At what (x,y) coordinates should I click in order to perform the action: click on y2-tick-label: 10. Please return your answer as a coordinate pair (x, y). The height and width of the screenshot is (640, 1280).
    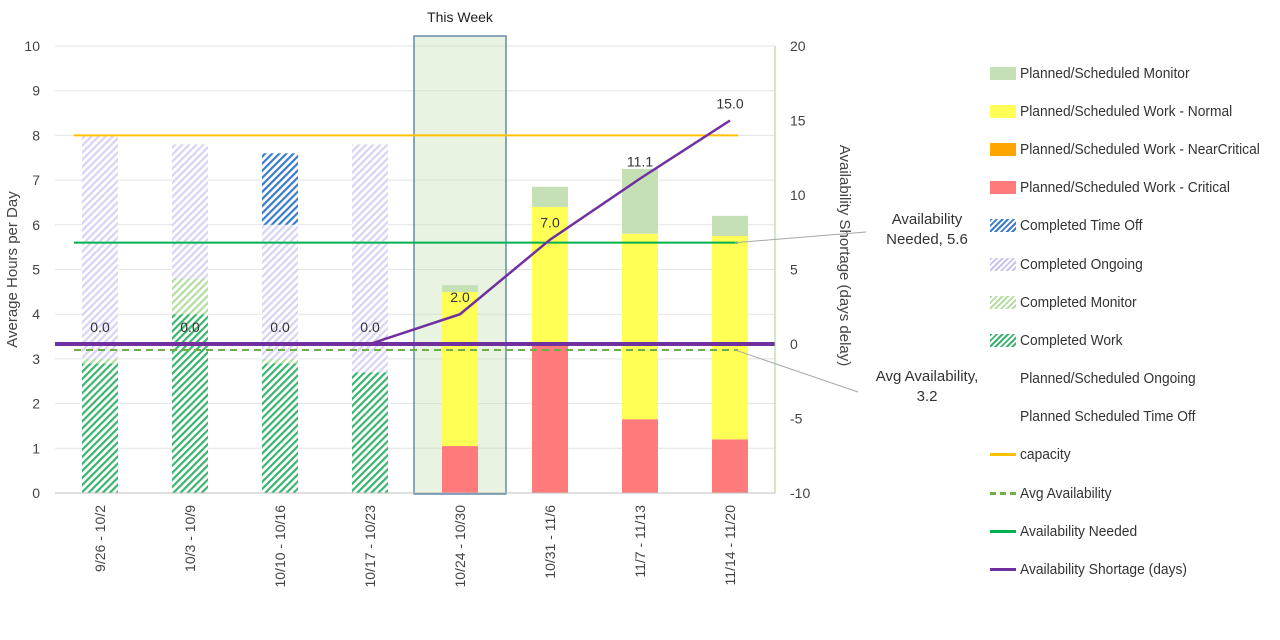
    Looking at the image, I should click on (798, 195).